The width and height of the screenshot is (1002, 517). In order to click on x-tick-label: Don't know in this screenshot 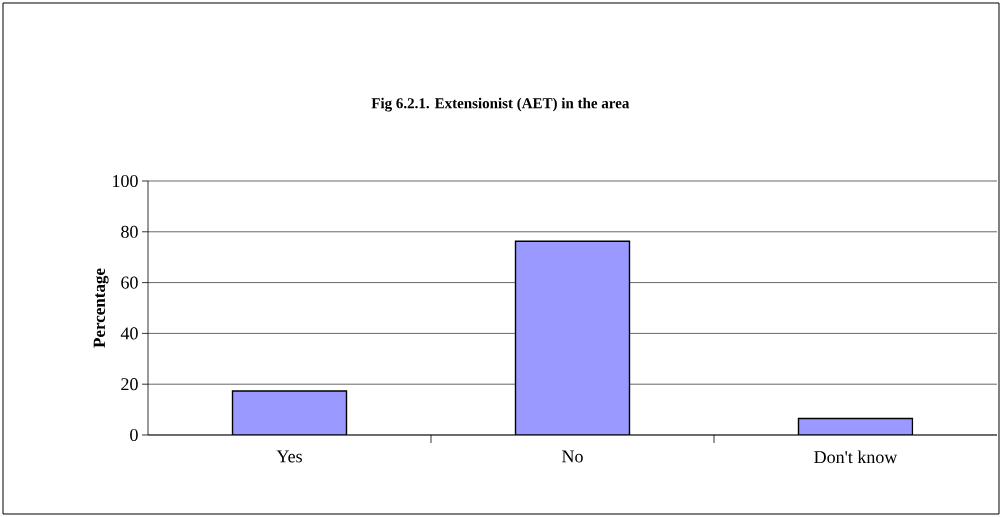, I will do `click(856, 457)`.